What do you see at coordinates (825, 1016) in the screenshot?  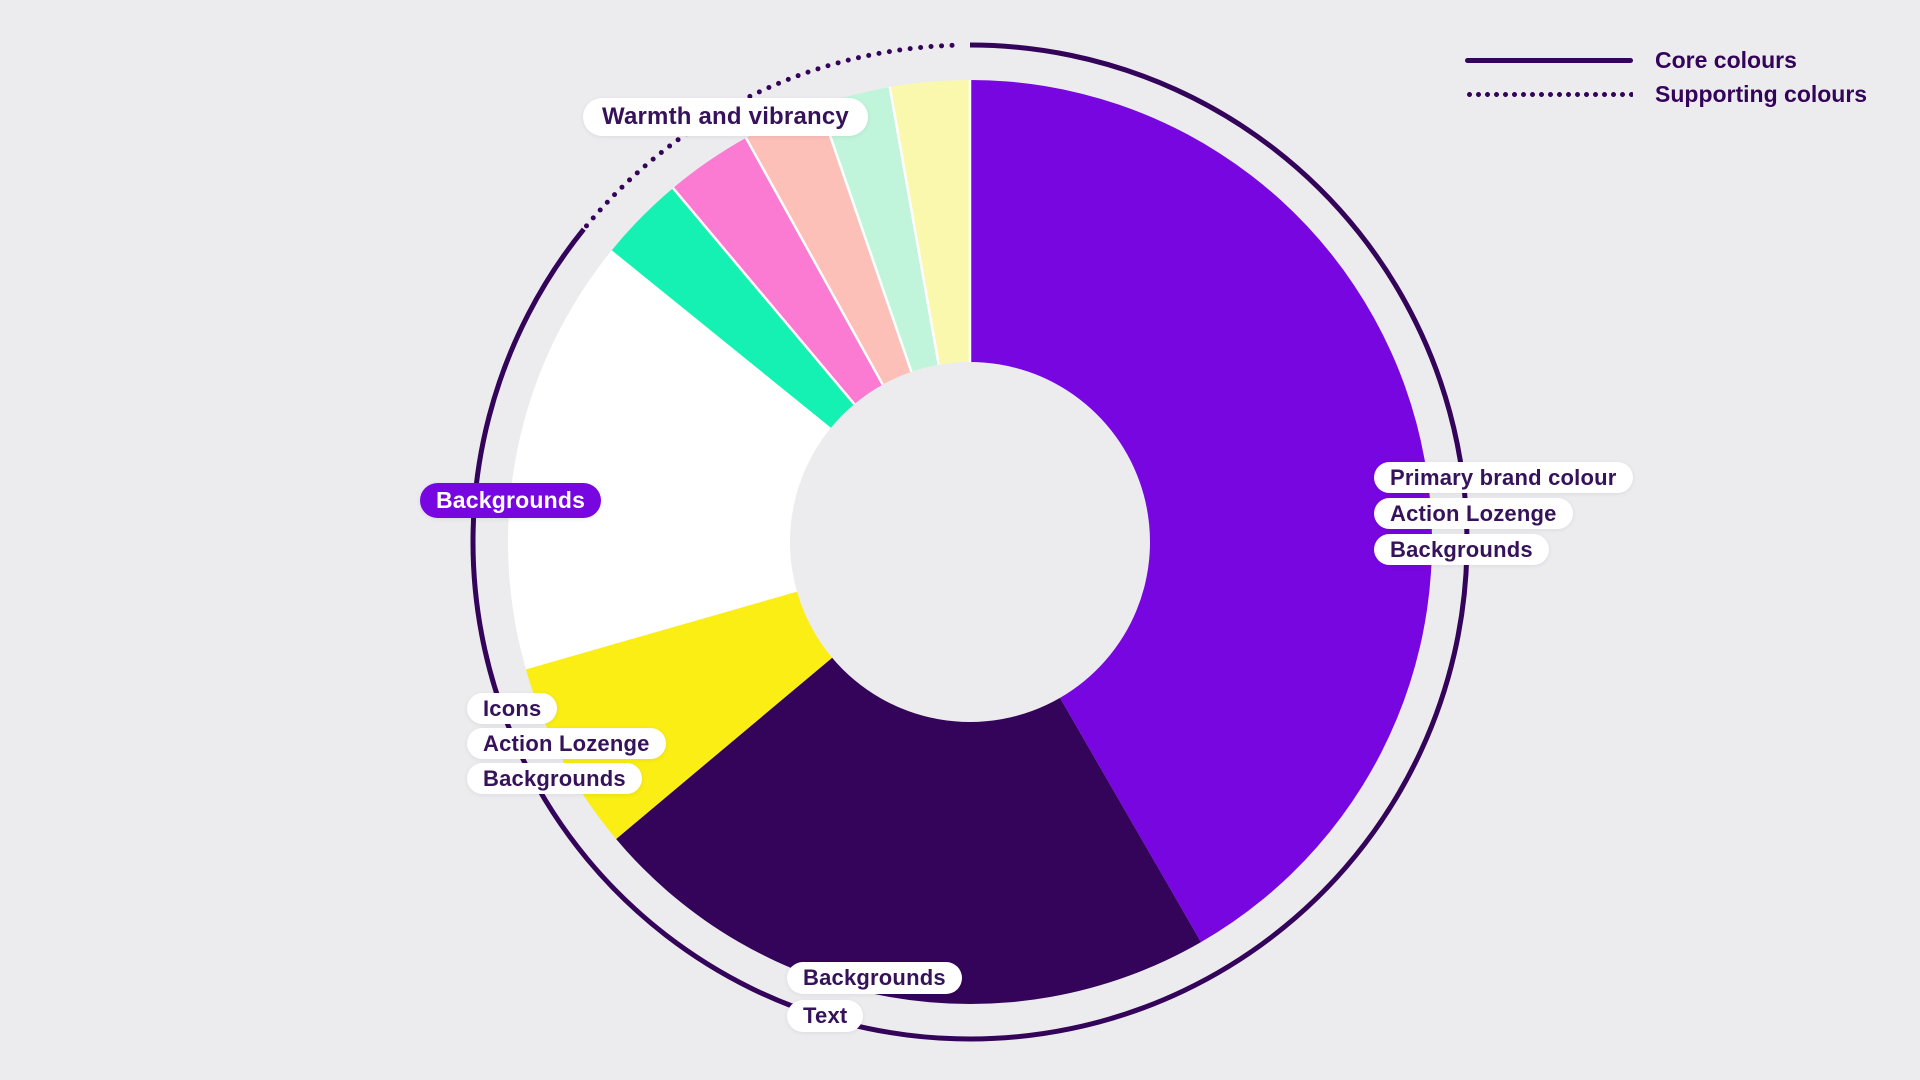 I see `label-text: Text` at bounding box center [825, 1016].